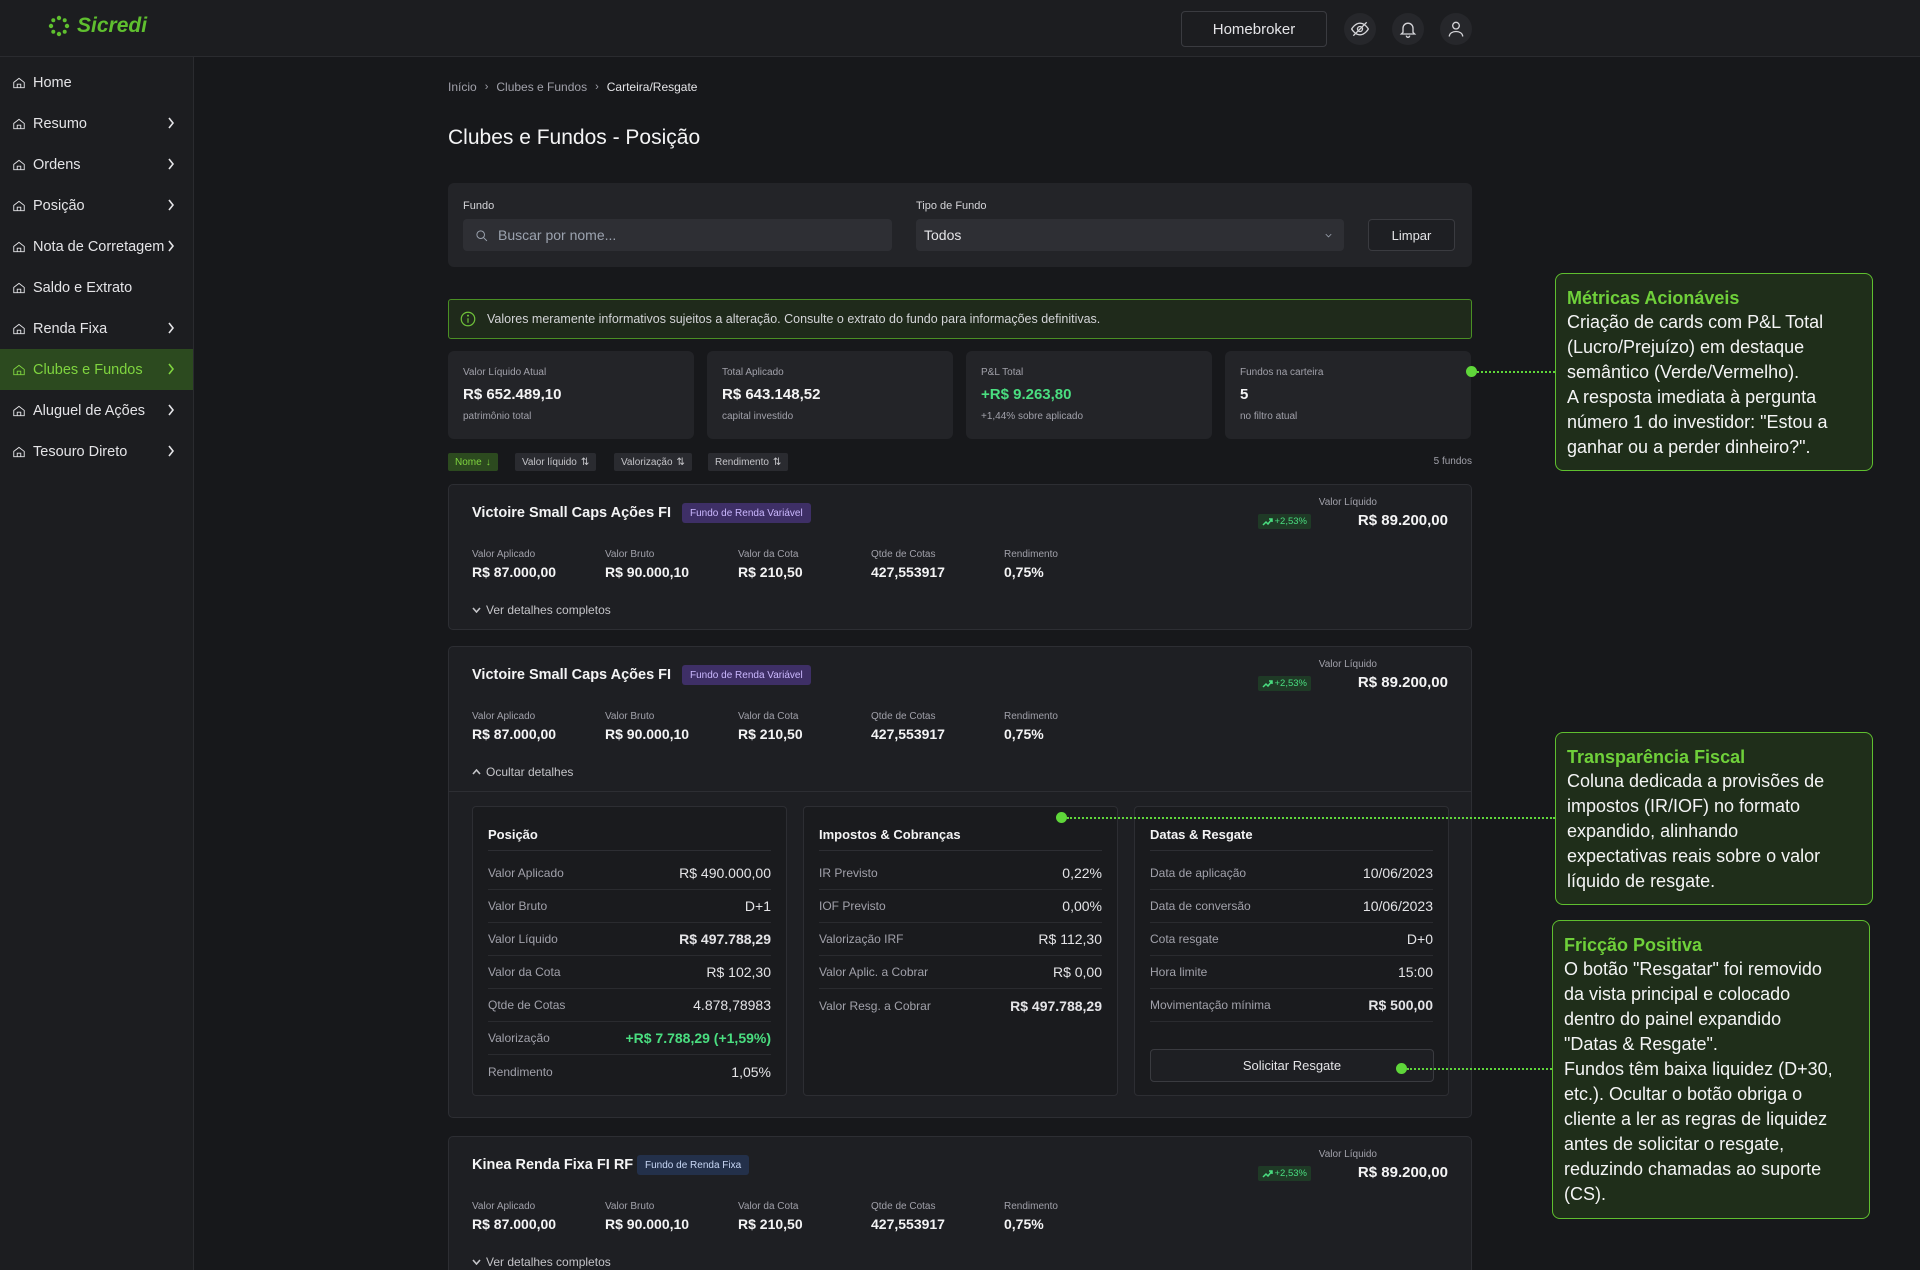 Image resolution: width=1920 pixels, height=1270 pixels. Describe the element at coordinates (96, 246) in the screenshot. I see `sidebar-item-nota-de-corretagem: Nota de Corretagem` at that location.